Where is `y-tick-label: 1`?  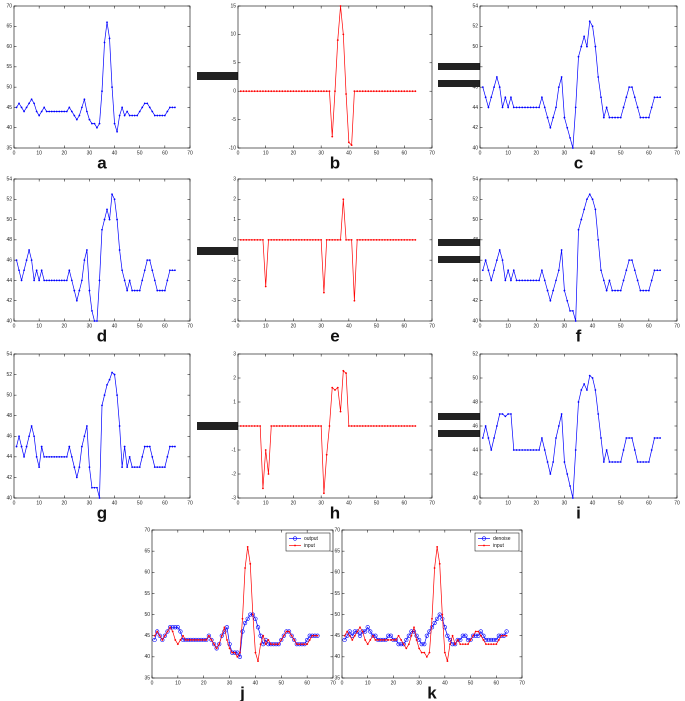 y-tick-label: 1 is located at coordinates (234, 402).